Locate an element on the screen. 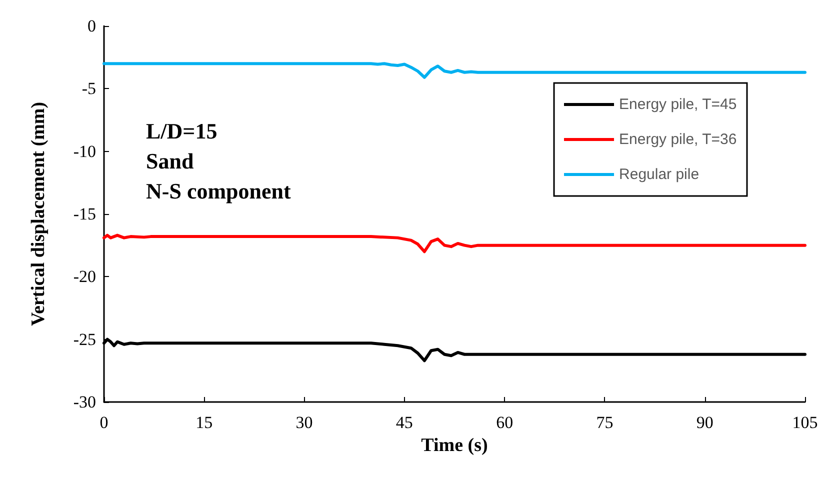  y-tick-label: -5 is located at coordinates (89, 88).